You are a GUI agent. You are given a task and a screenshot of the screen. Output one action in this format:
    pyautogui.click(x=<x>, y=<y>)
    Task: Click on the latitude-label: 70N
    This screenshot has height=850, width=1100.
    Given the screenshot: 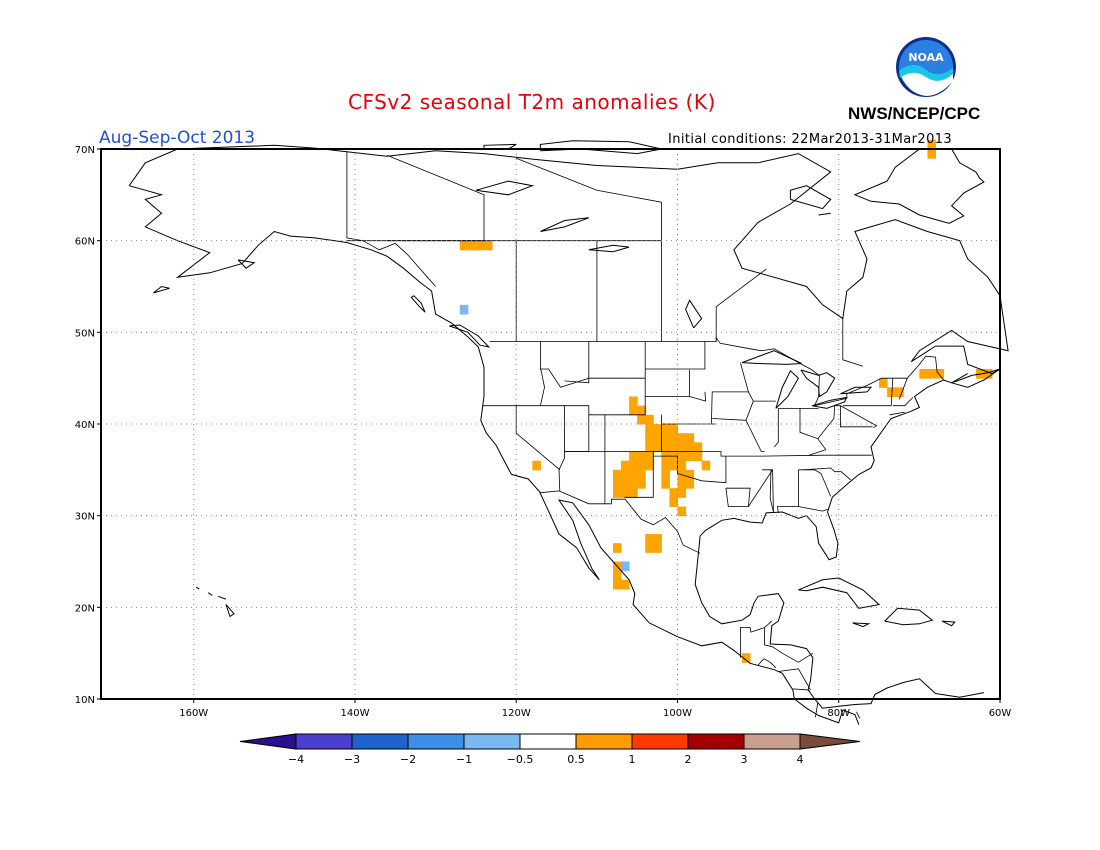 What is the action you would take?
    pyautogui.click(x=85, y=150)
    